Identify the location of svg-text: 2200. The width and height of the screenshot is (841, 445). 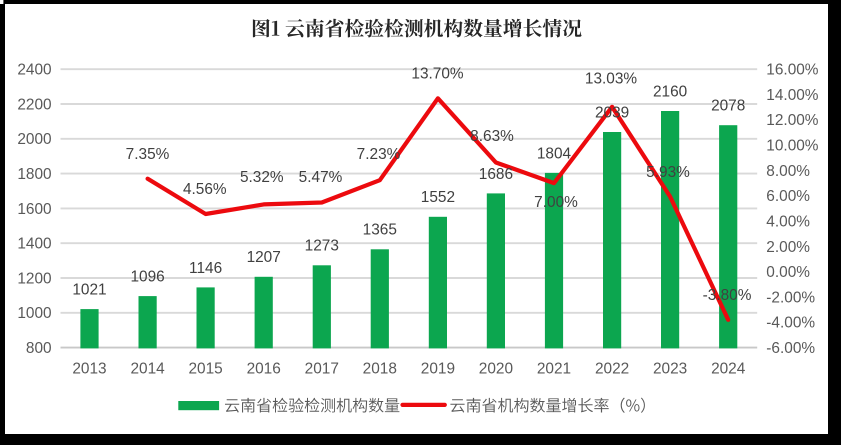
(34, 104).